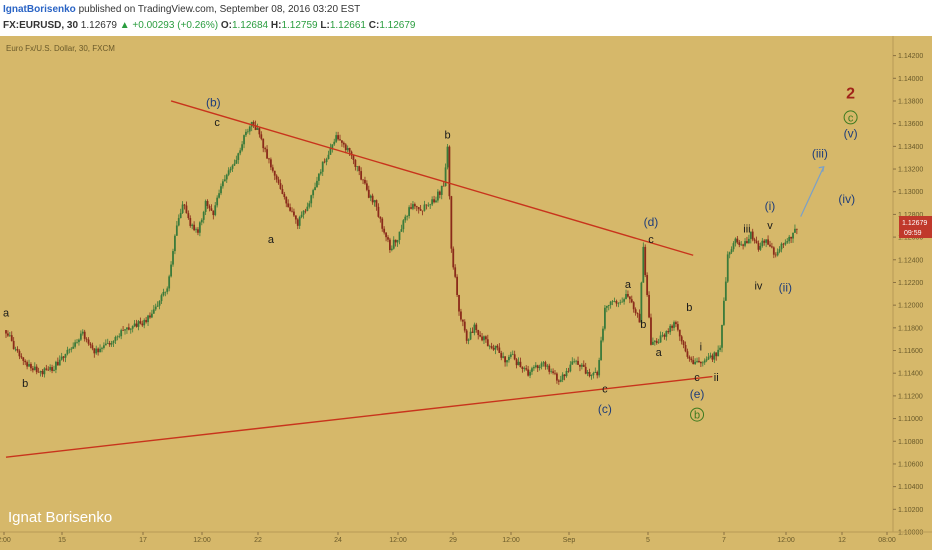 The width and height of the screenshot is (932, 550). What do you see at coordinates (258, 540) in the screenshot?
I see `time-tick-label: 22` at bounding box center [258, 540].